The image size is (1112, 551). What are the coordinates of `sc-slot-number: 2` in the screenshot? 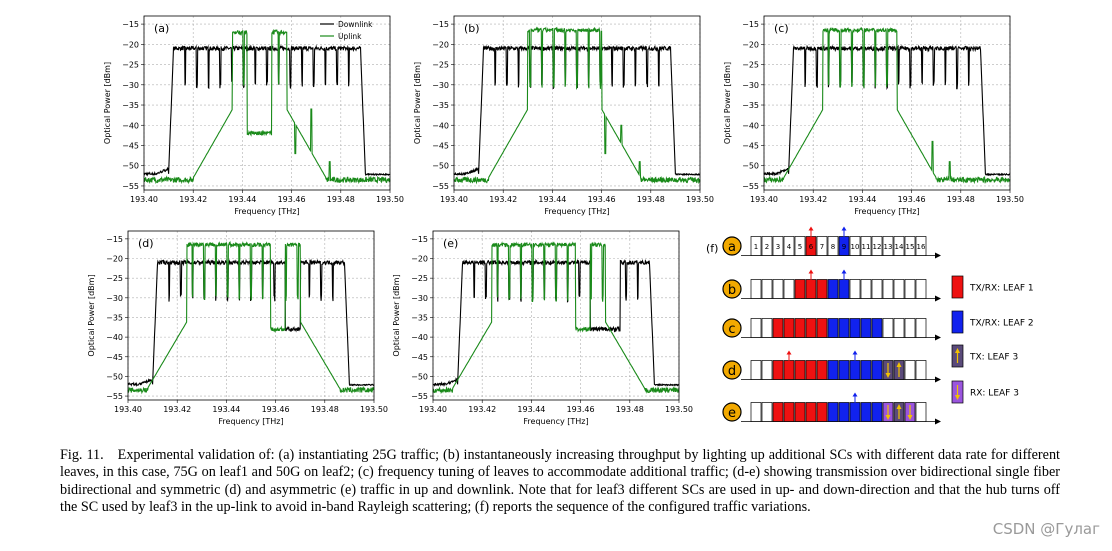 It's located at (767, 247).